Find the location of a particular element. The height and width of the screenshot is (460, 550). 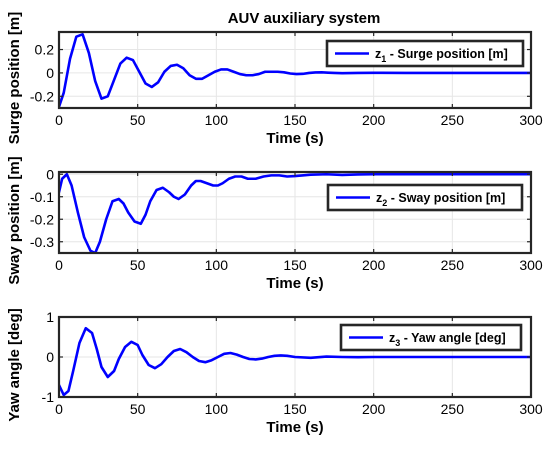

y-tick-label: -0.3 is located at coordinates (42, 242).